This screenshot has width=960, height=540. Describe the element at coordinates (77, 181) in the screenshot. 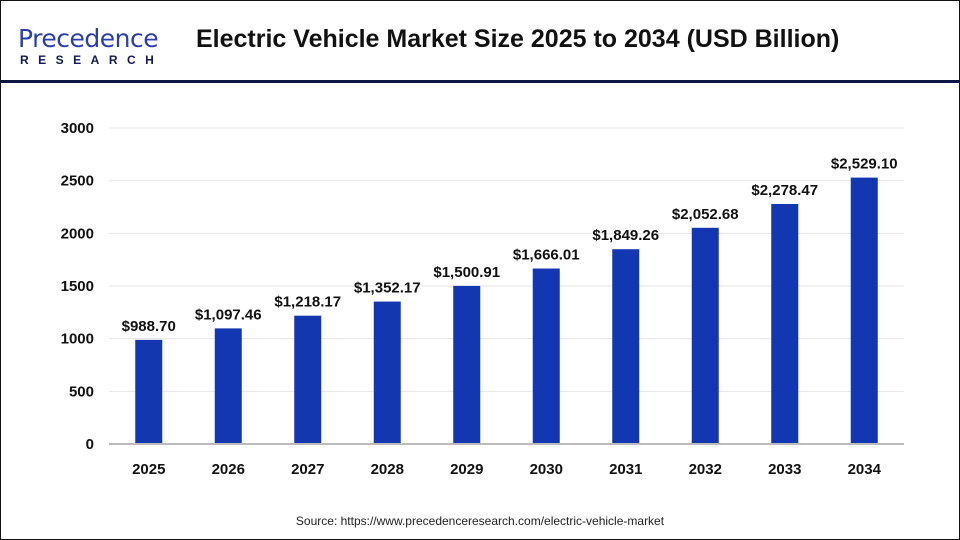

I see `y-tick-label: 2500` at that location.